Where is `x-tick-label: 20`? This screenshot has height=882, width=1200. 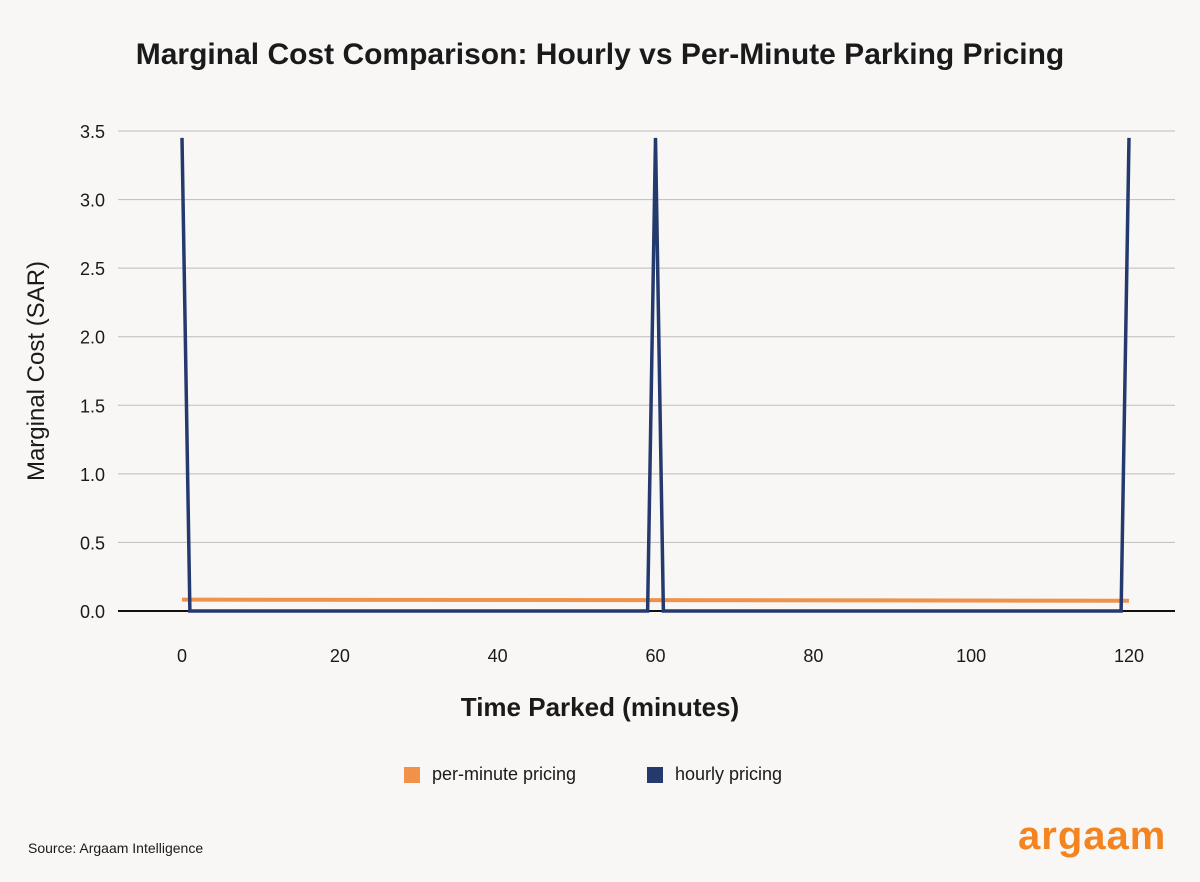 x-tick-label: 20 is located at coordinates (340, 656).